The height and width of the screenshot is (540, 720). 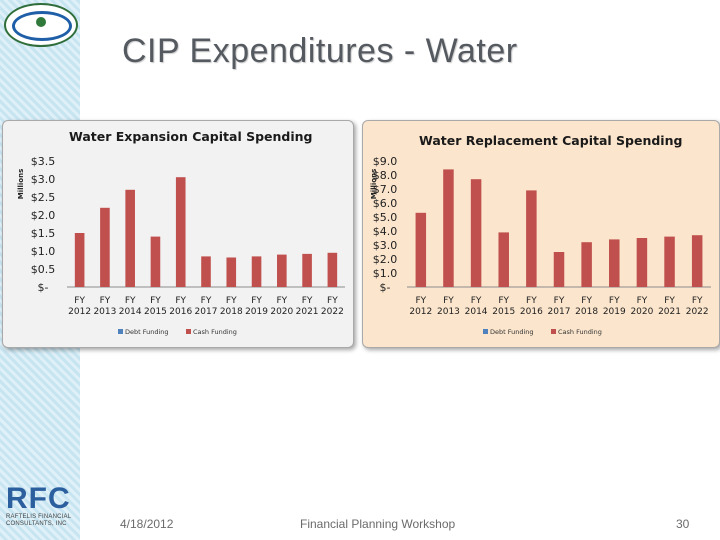 I want to click on y-tick-label: $7.0, so click(x=385, y=189).